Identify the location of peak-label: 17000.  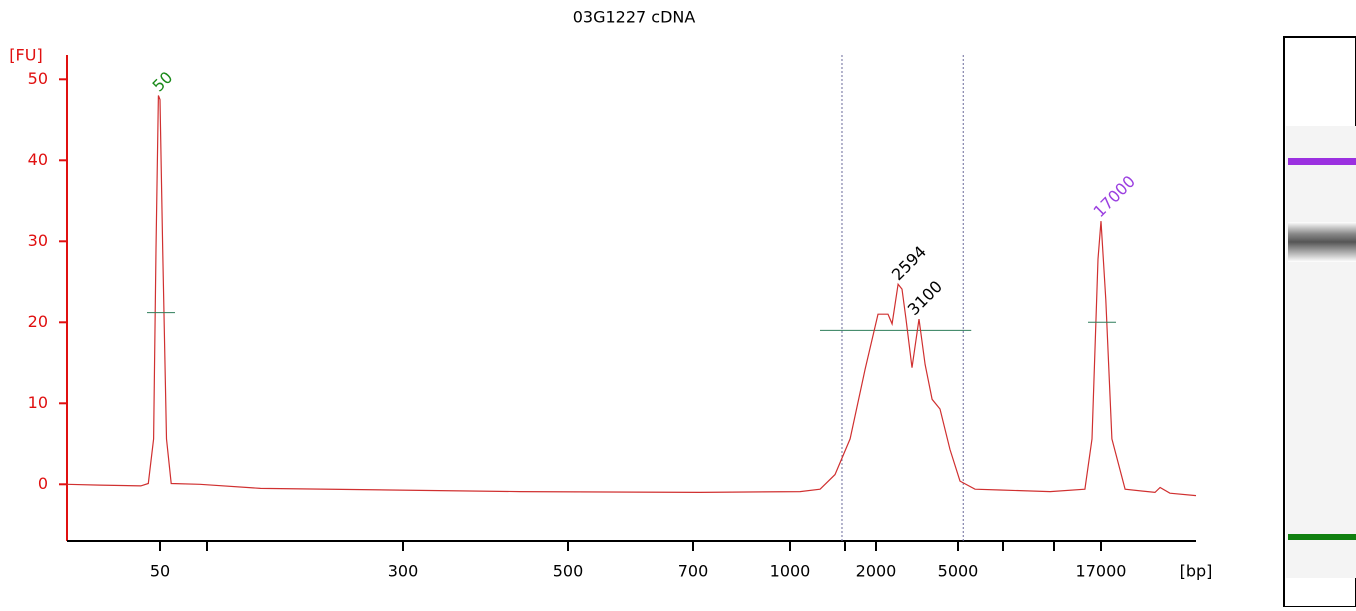
(1114, 196).